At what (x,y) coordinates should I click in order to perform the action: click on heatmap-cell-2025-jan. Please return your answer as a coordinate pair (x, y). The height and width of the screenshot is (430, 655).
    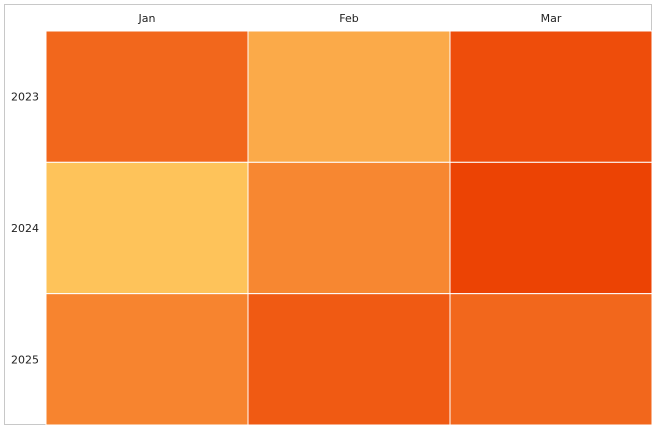
    Looking at the image, I should click on (147, 359).